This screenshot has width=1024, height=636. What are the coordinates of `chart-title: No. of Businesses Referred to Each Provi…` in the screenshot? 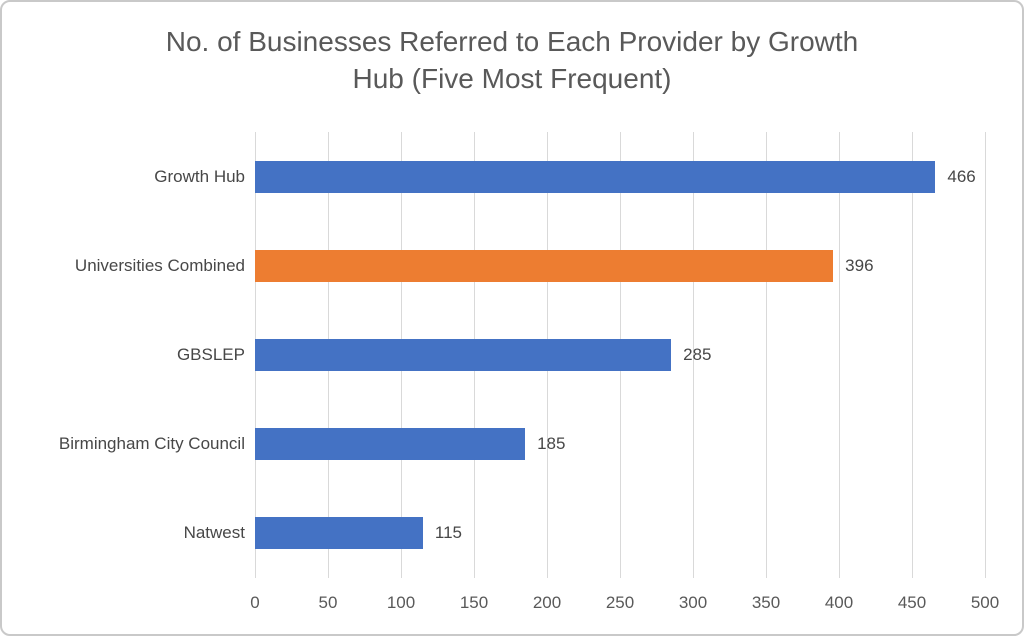 It's located at (512, 60).